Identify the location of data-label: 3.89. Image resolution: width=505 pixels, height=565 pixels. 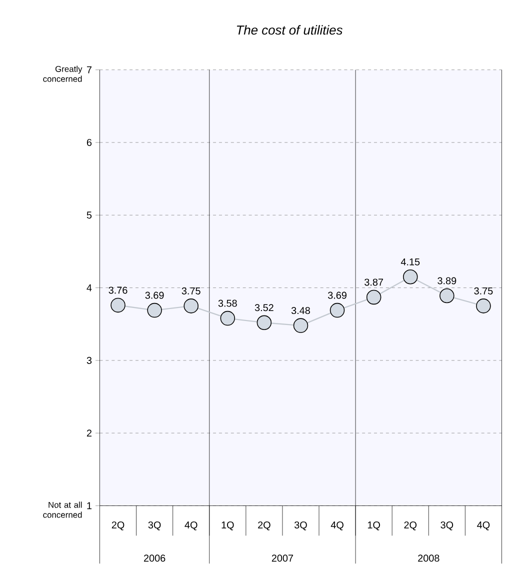
(447, 280).